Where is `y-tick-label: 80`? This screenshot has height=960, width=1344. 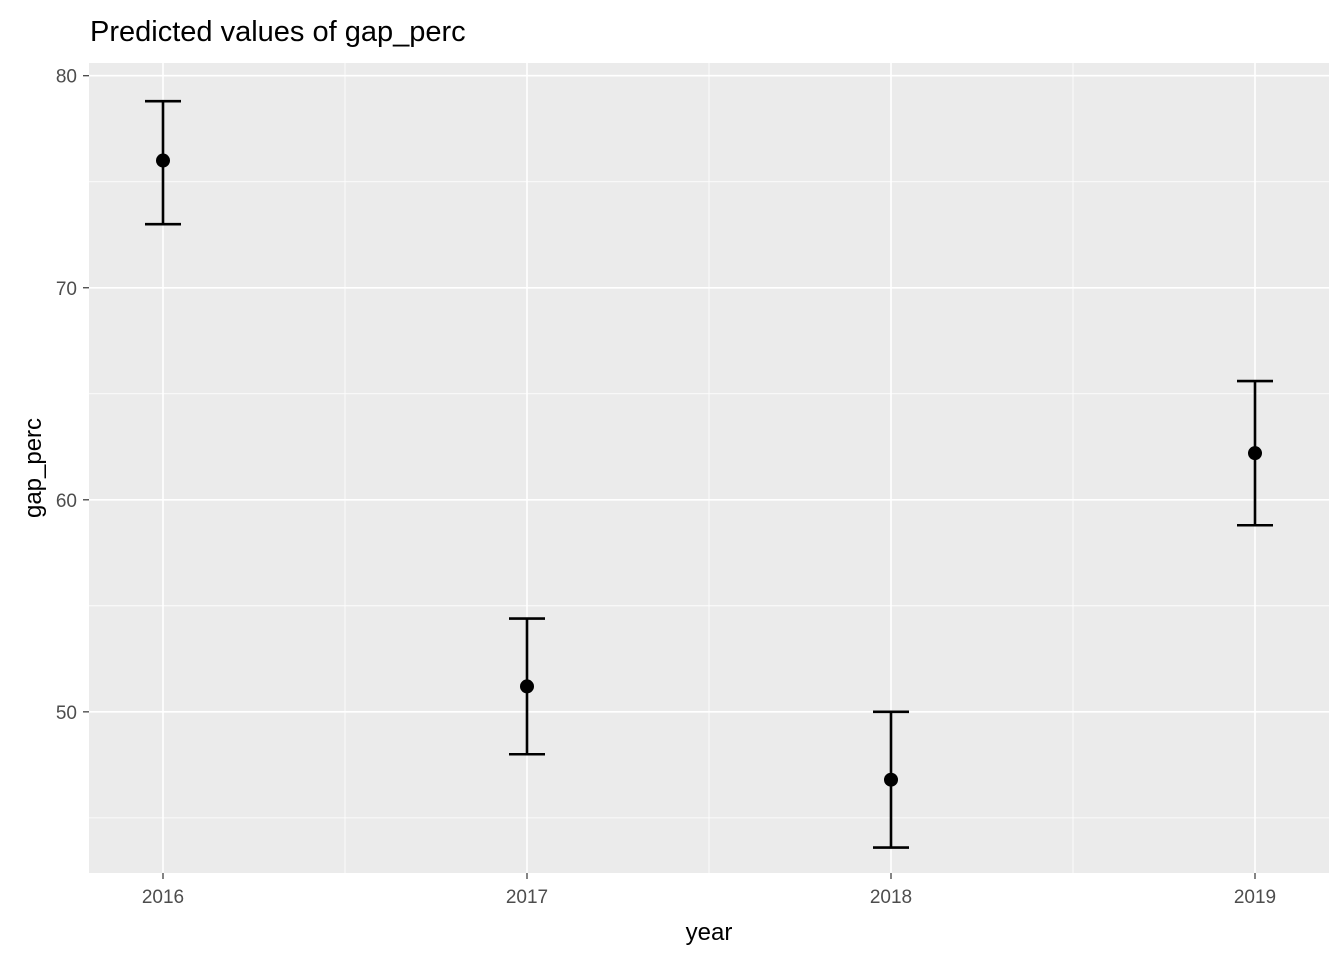 y-tick-label: 80 is located at coordinates (66, 77).